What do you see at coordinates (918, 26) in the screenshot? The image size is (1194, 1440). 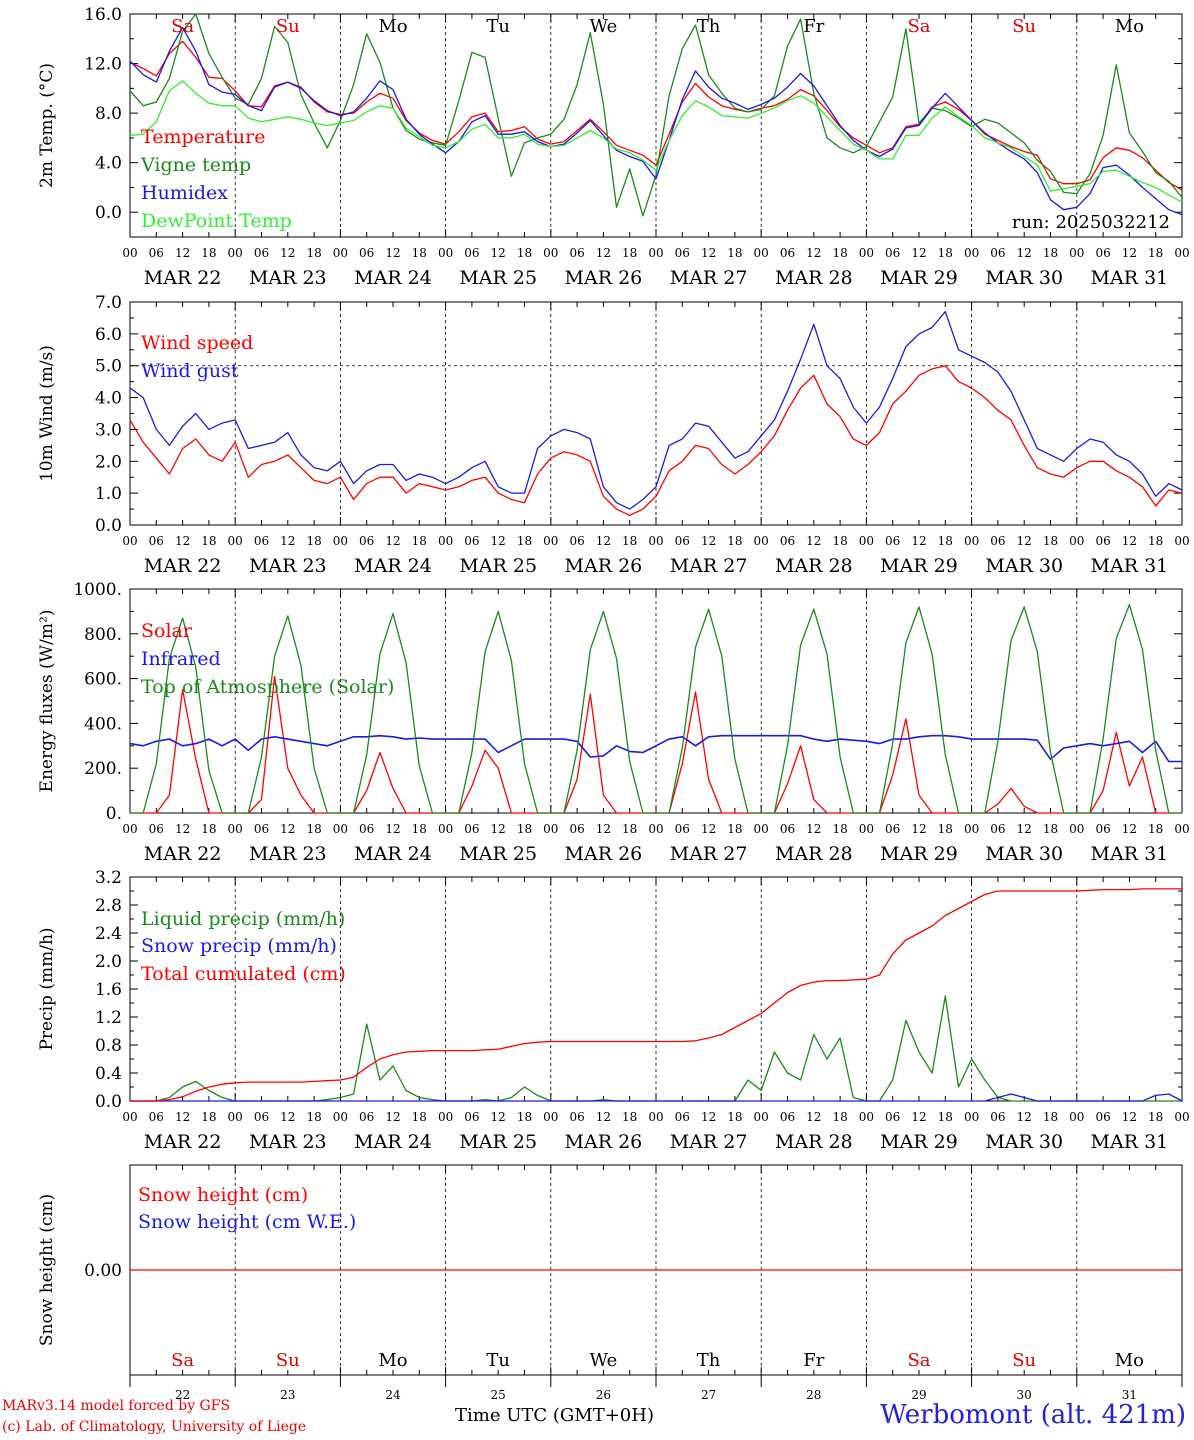 I see `weekday-label: Sa` at bounding box center [918, 26].